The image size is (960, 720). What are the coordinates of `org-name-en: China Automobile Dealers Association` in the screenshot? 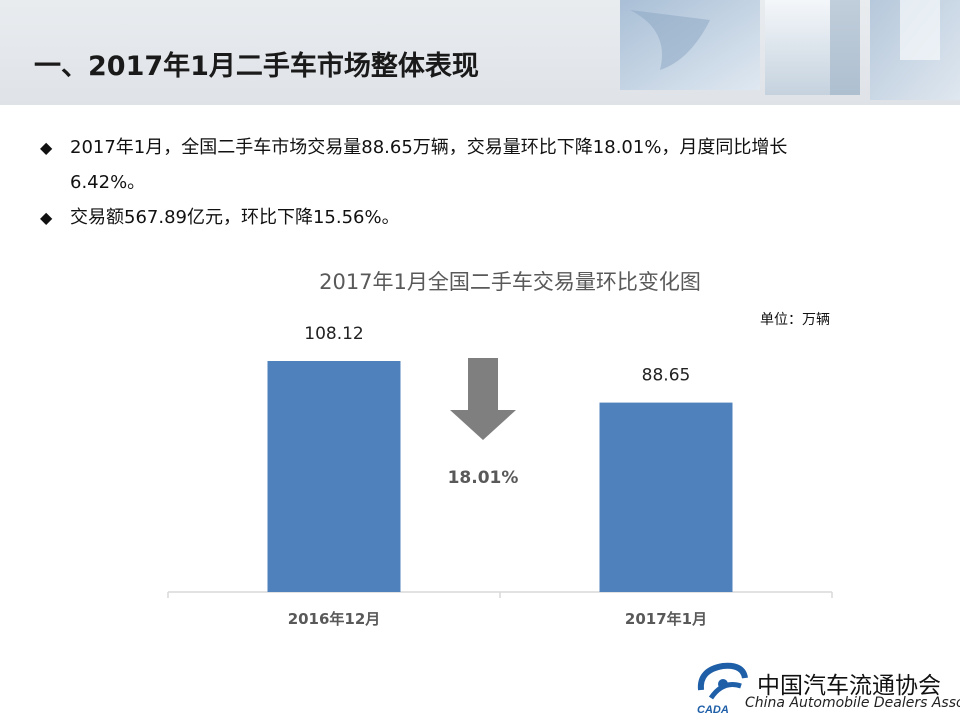 It's located at (852, 703).